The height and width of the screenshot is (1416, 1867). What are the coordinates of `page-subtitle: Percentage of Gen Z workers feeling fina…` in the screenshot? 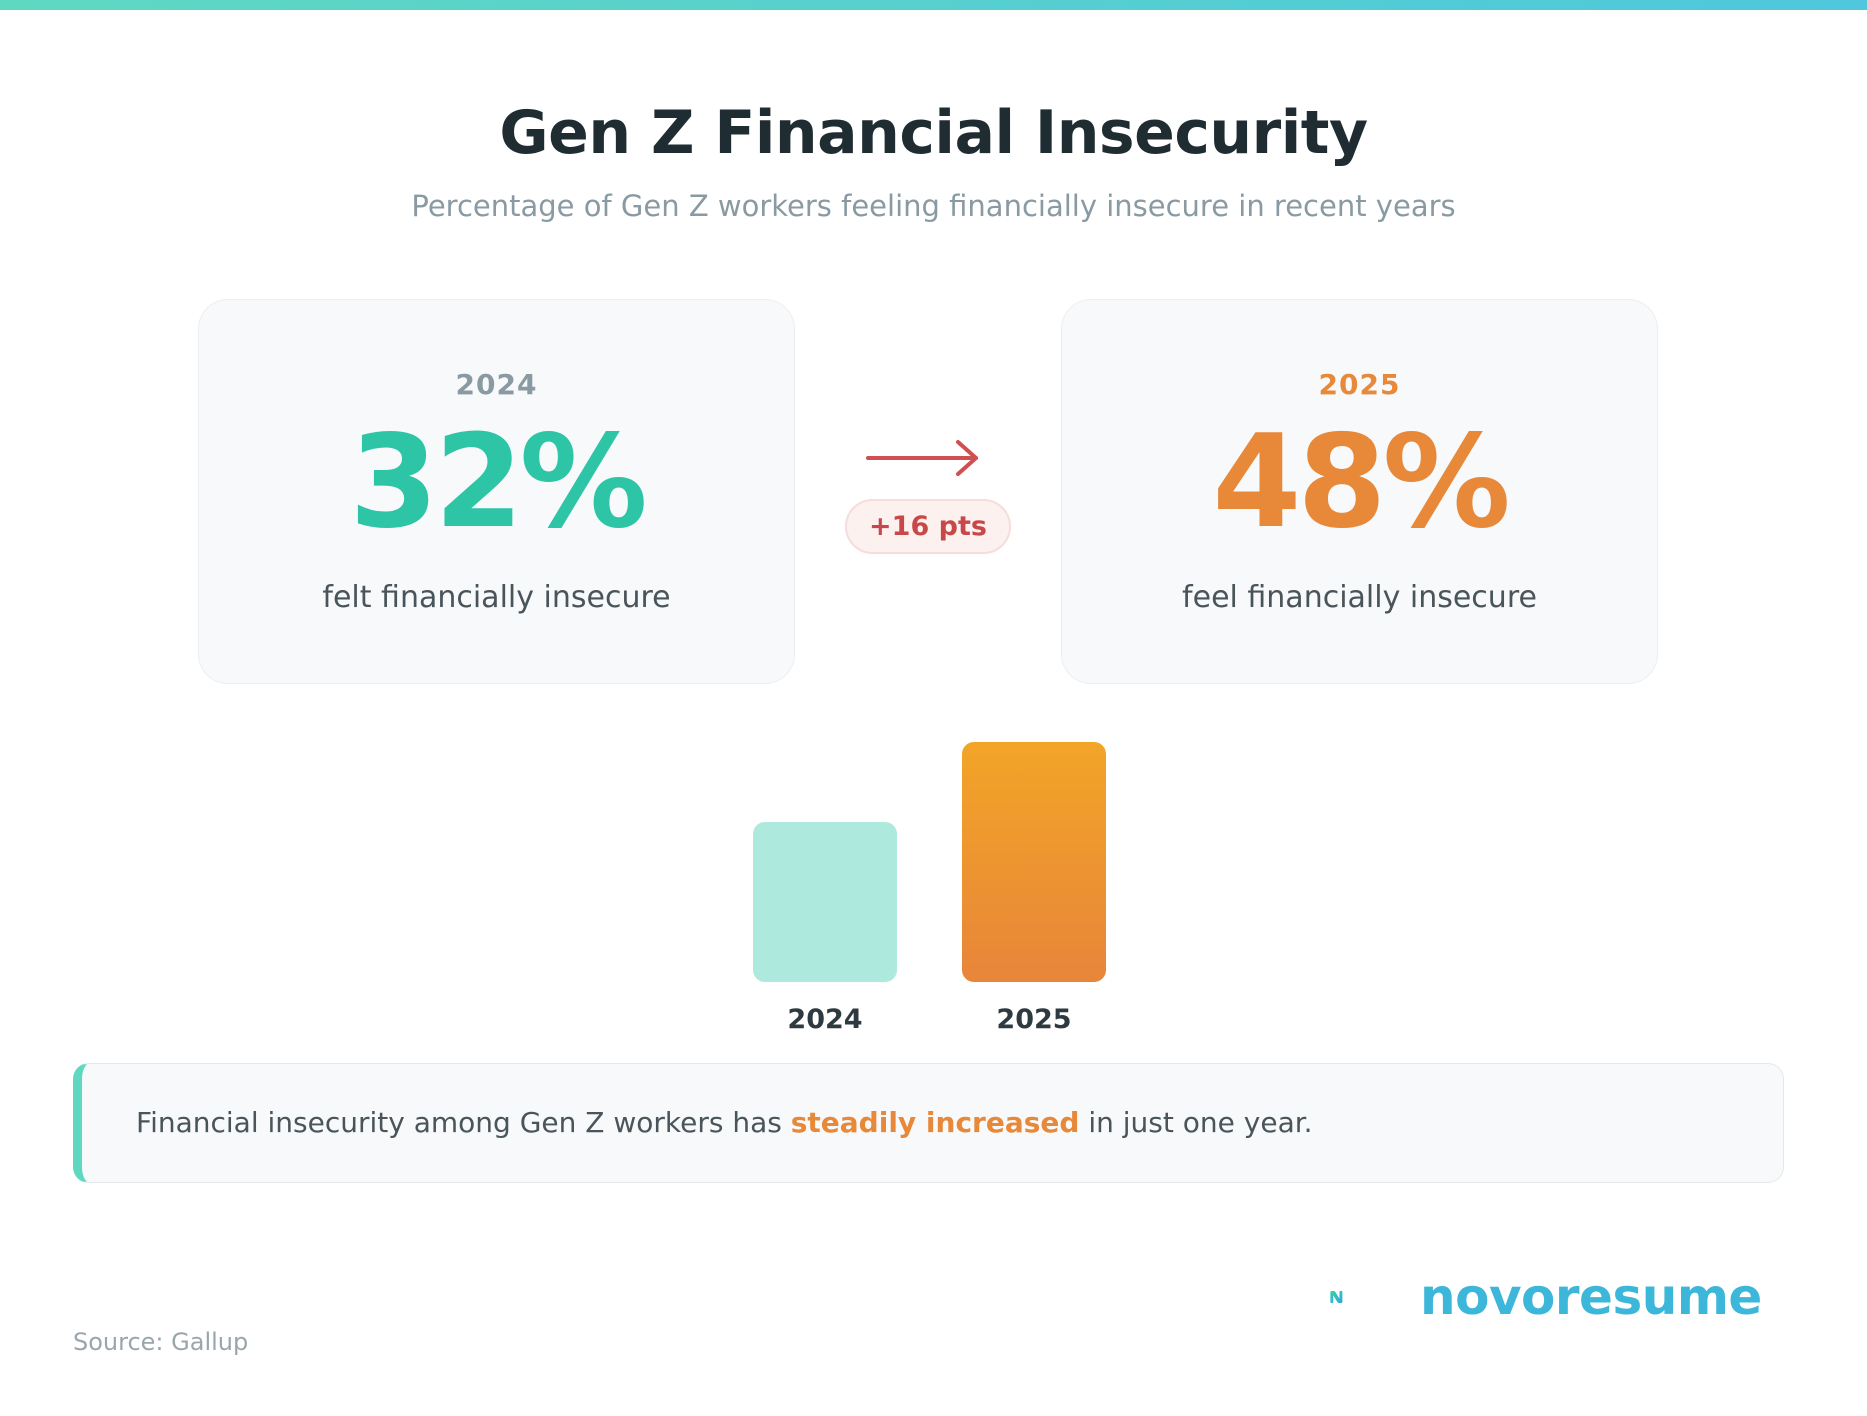 It's located at (933, 206).